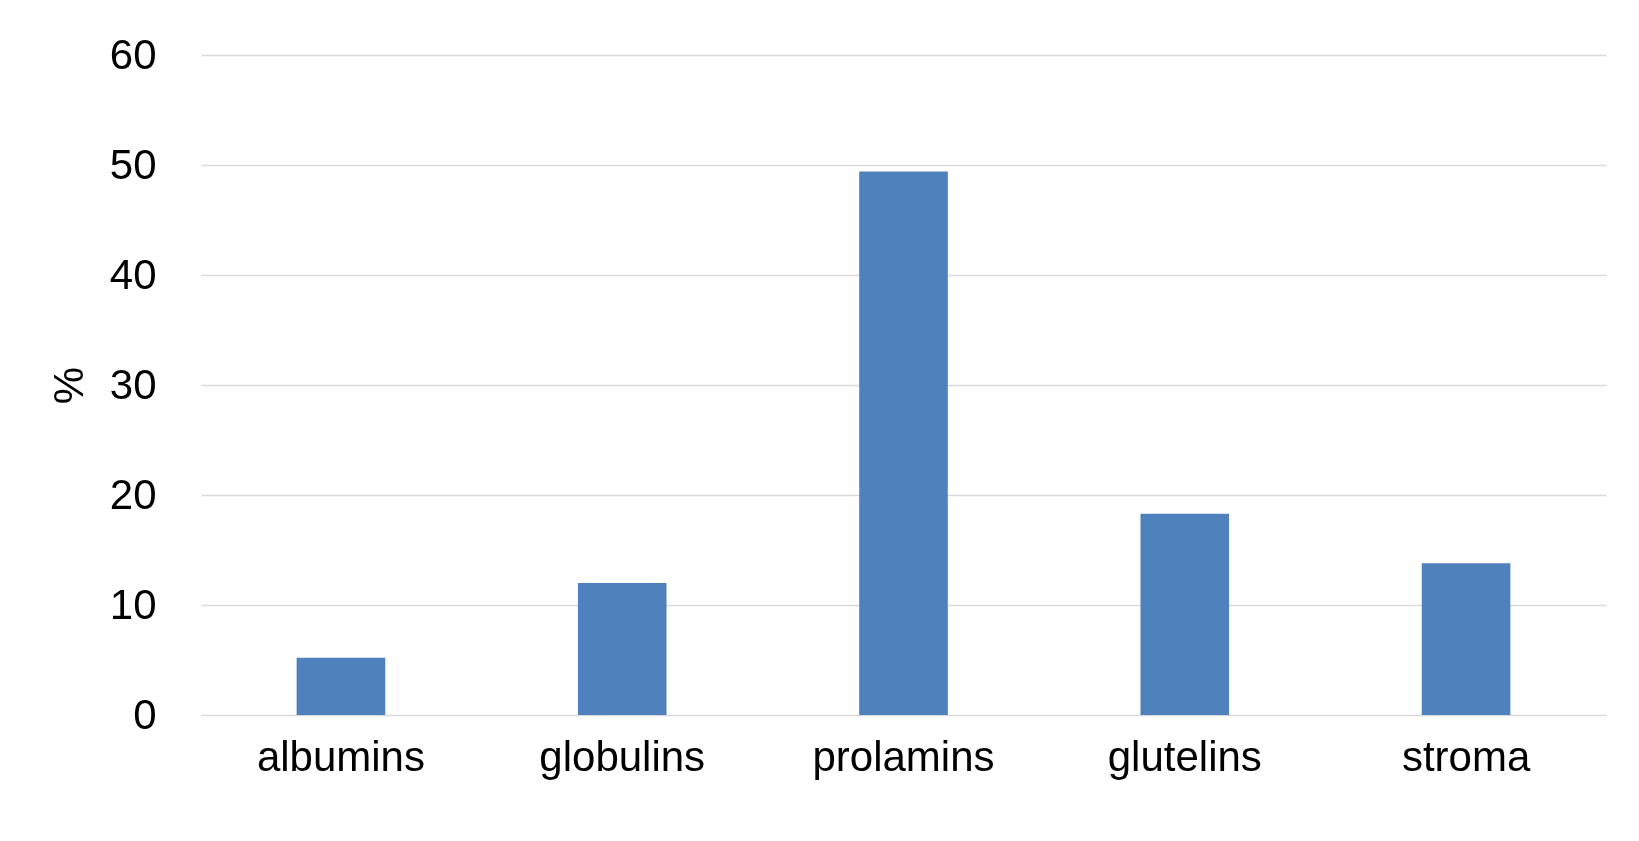 The height and width of the screenshot is (841, 1639). Describe the element at coordinates (1184, 756) in the screenshot. I see `x-tick-label: glutelins` at that location.